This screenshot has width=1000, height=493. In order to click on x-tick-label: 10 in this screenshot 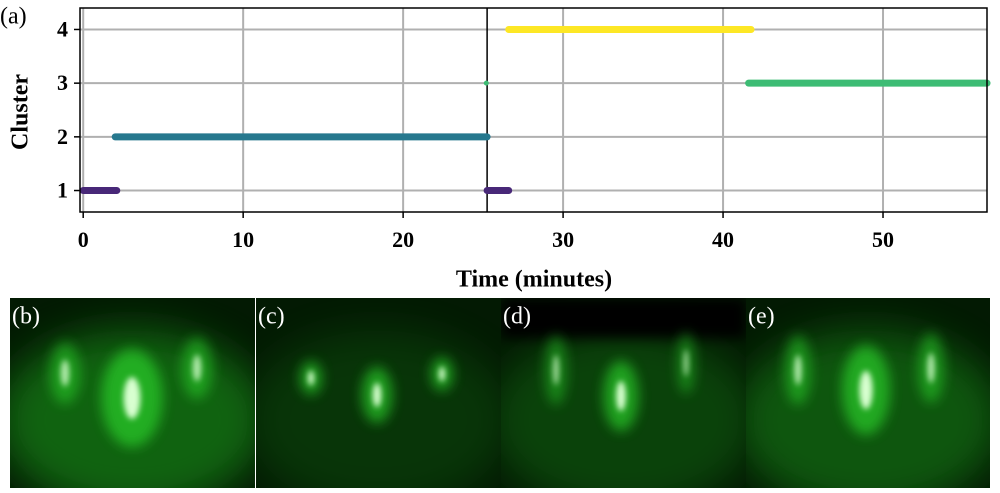, I will do `click(243, 239)`.